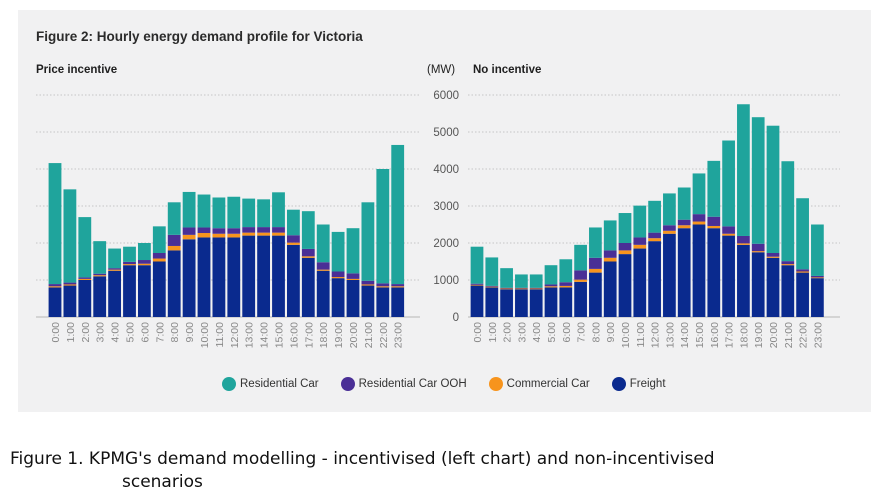 Image resolution: width=891 pixels, height=501 pixels. Describe the element at coordinates (507, 70) in the screenshot. I see `right-chart-title: No incentive` at that location.